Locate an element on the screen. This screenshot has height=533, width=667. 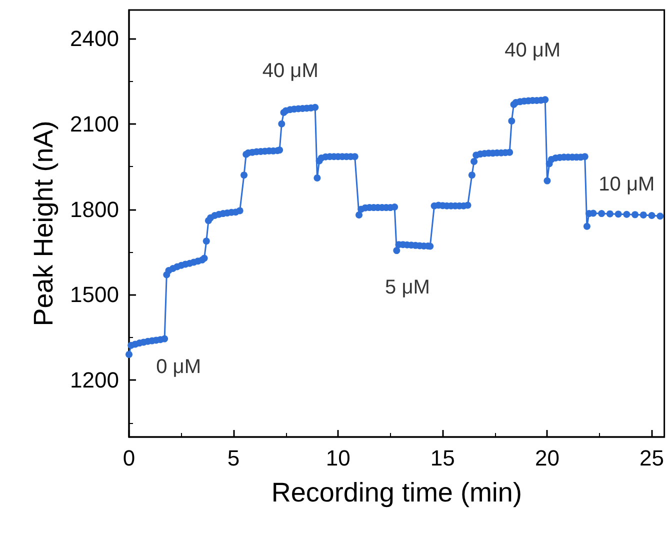
annotation: 10 μM is located at coordinates (626, 184).